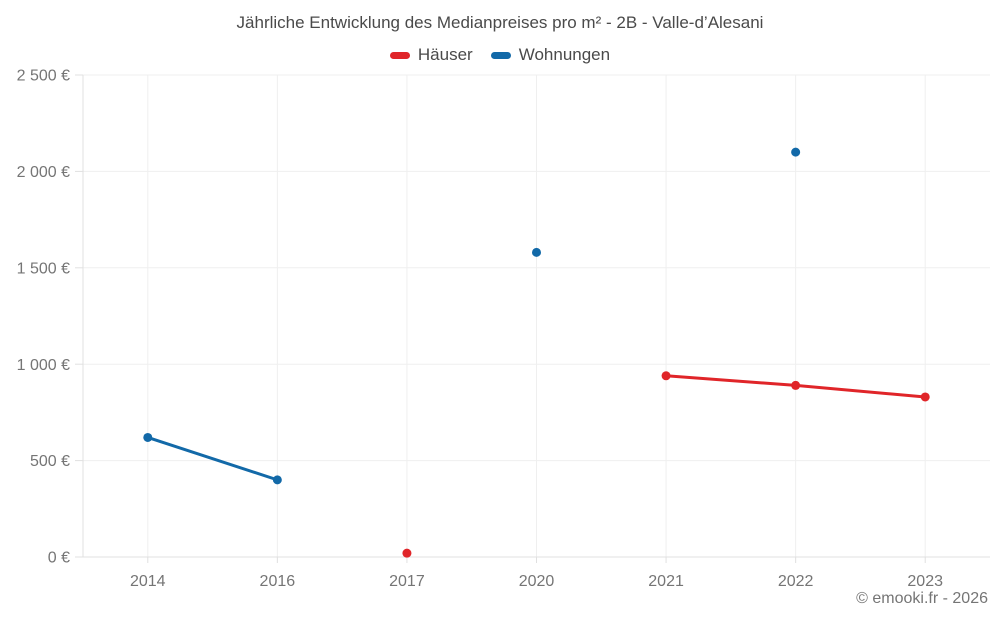 The height and width of the screenshot is (625, 1000). I want to click on x-tick-label: 2020, so click(537, 581).